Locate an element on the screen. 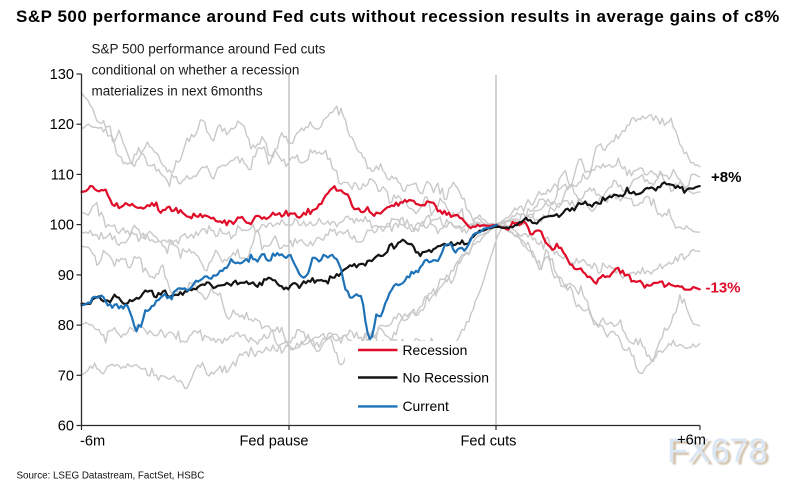 This screenshot has height=490, width=799. svg-text: 80 is located at coordinates (66, 326).